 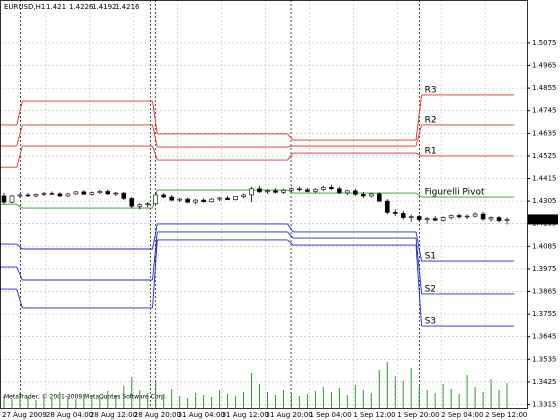 I want to click on level-label: R1, so click(x=431, y=151).